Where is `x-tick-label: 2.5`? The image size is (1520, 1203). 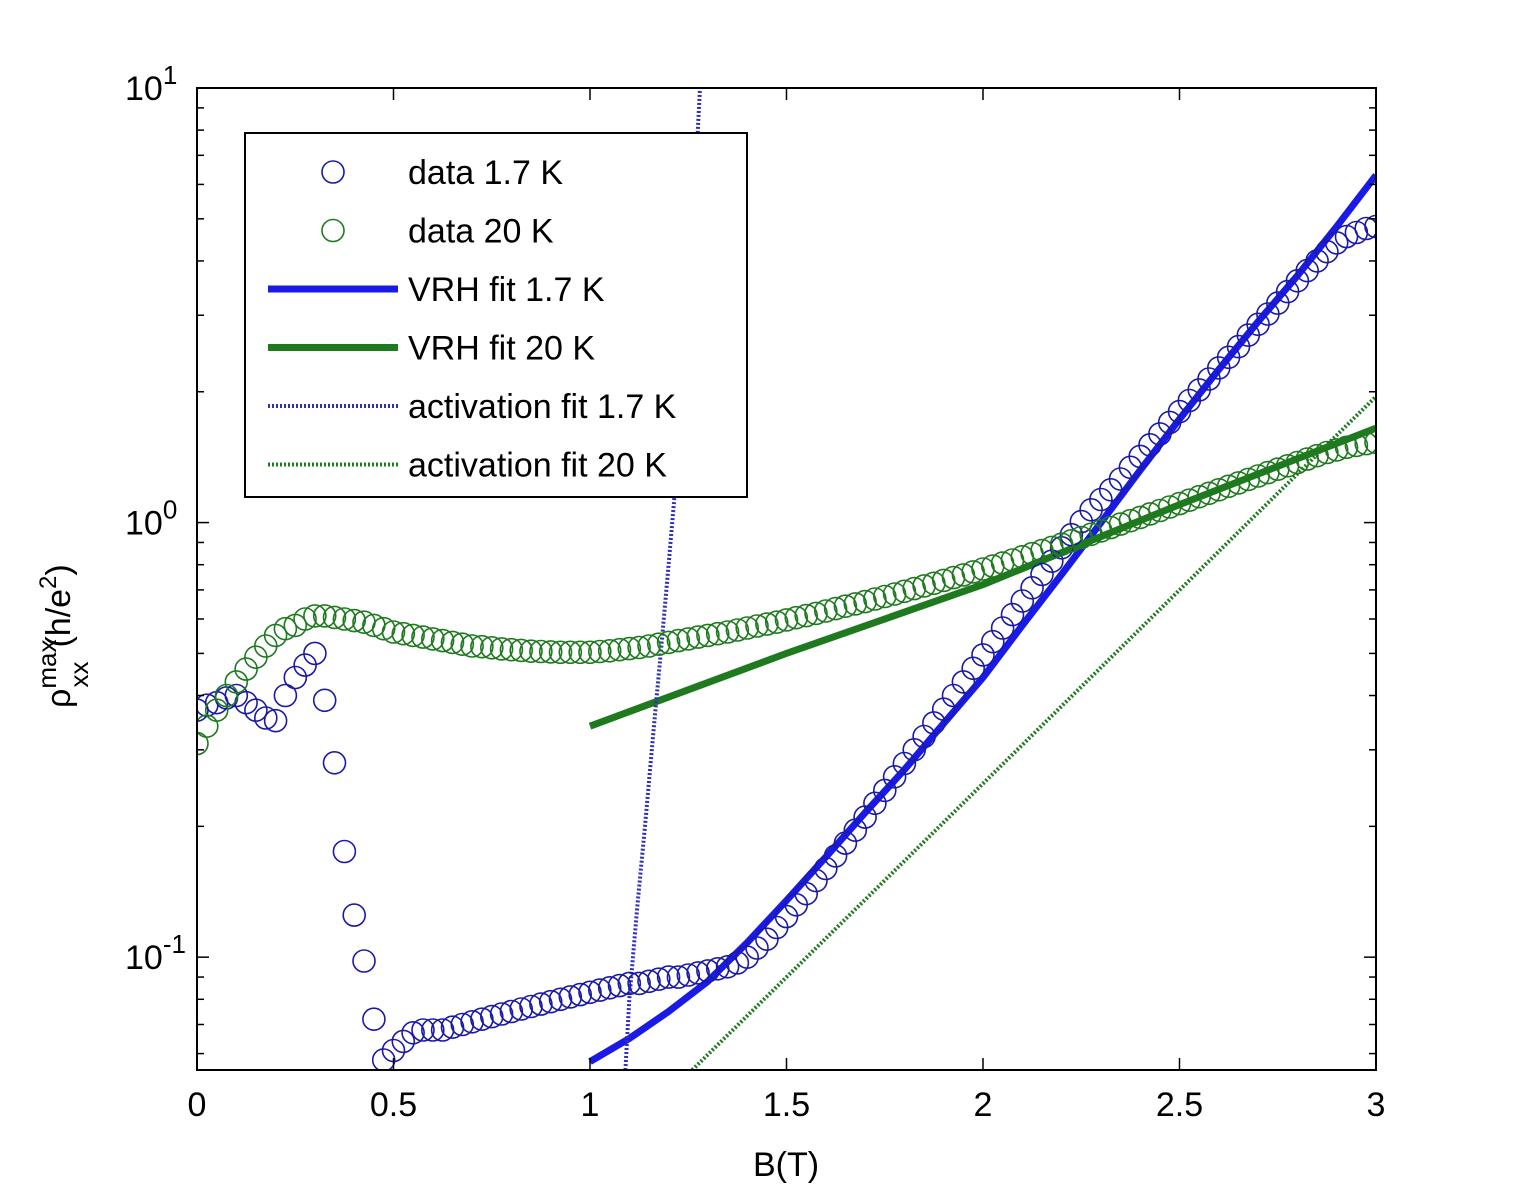
x-tick-label: 2.5 is located at coordinates (1179, 1105).